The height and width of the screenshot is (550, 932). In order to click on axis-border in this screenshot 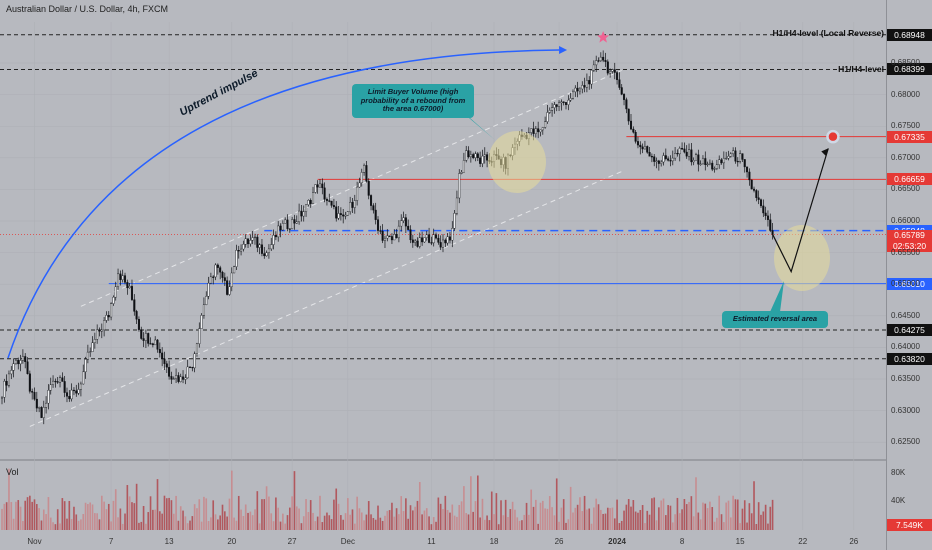, I will do `click(886, 275)`.